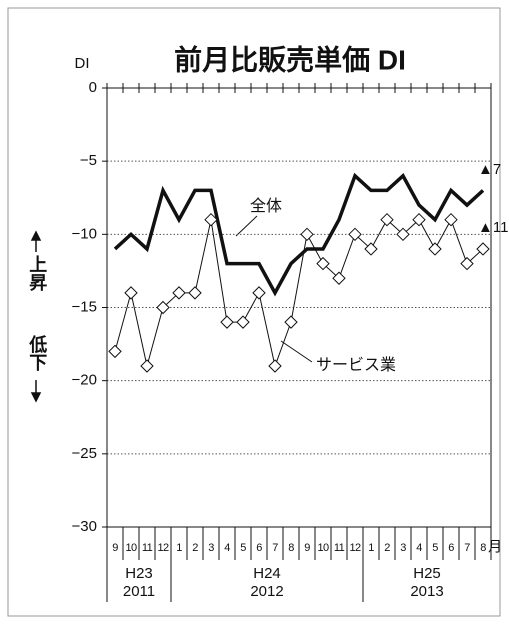 The image size is (509, 624). What do you see at coordinates (84, 233) in the screenshot?
I see `y-tick-label: −10` at bounding box center [84, 233].